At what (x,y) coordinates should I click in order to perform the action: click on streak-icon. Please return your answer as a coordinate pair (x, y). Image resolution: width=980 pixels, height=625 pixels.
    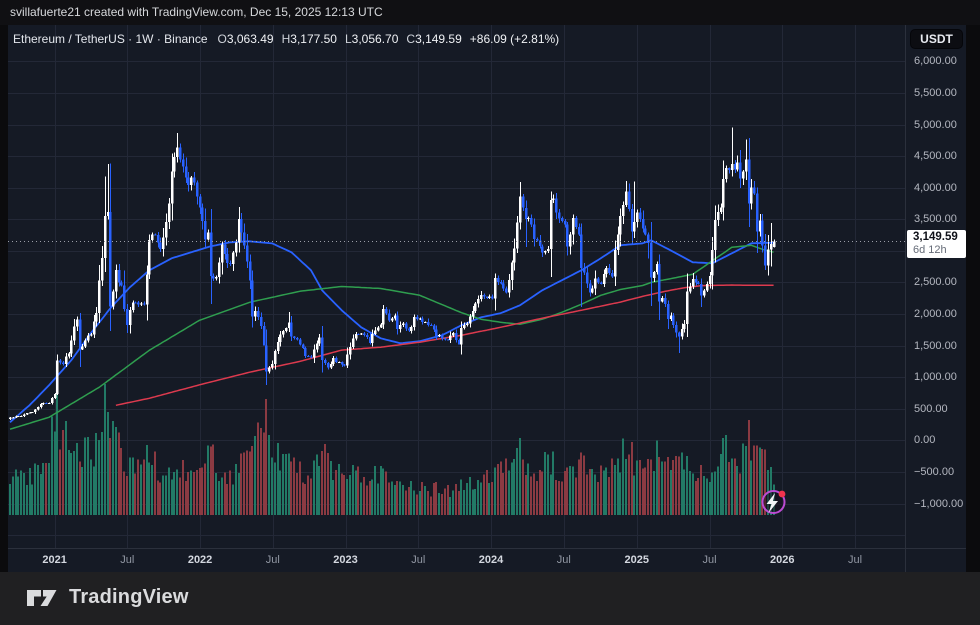
    Looking at the image, I should click on (773, 502).